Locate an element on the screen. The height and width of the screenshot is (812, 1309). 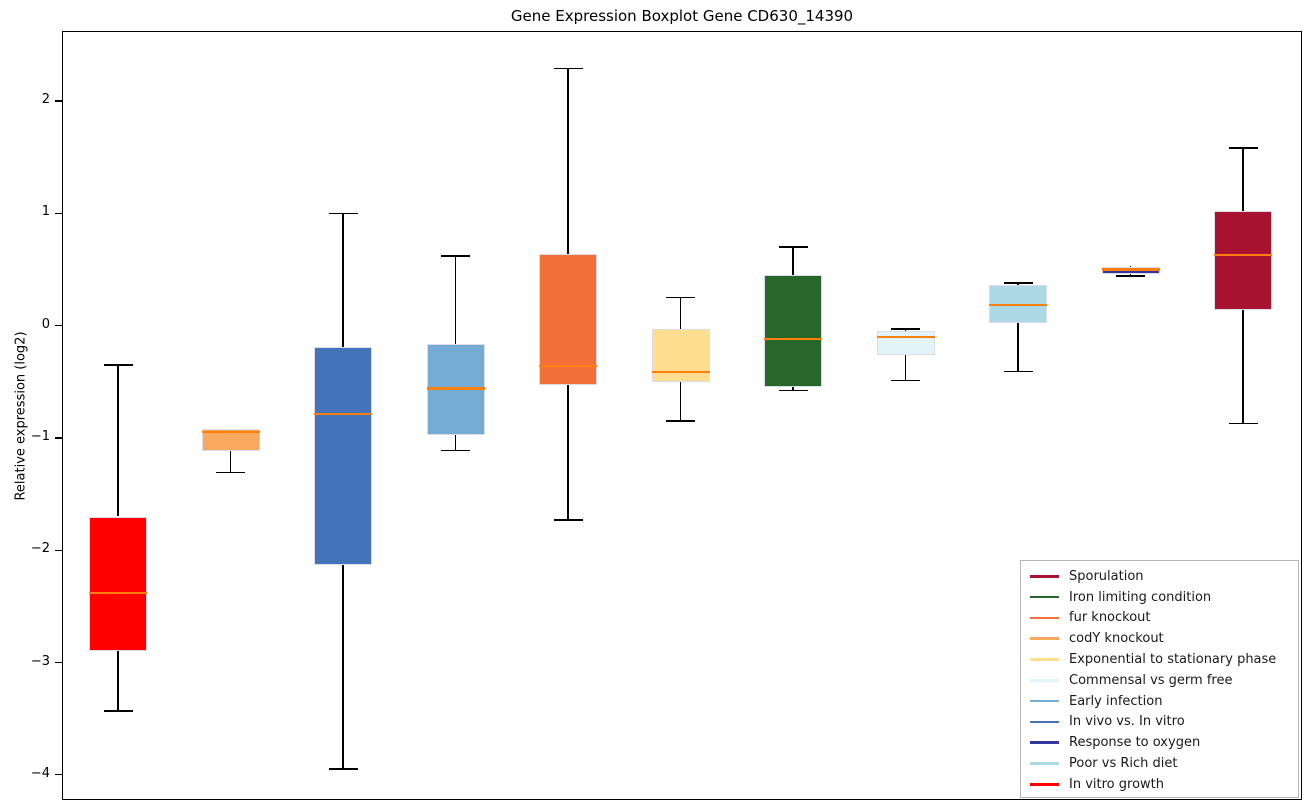
legend-label: Poor vs Rich diet is located at coordinates (1123, 764).